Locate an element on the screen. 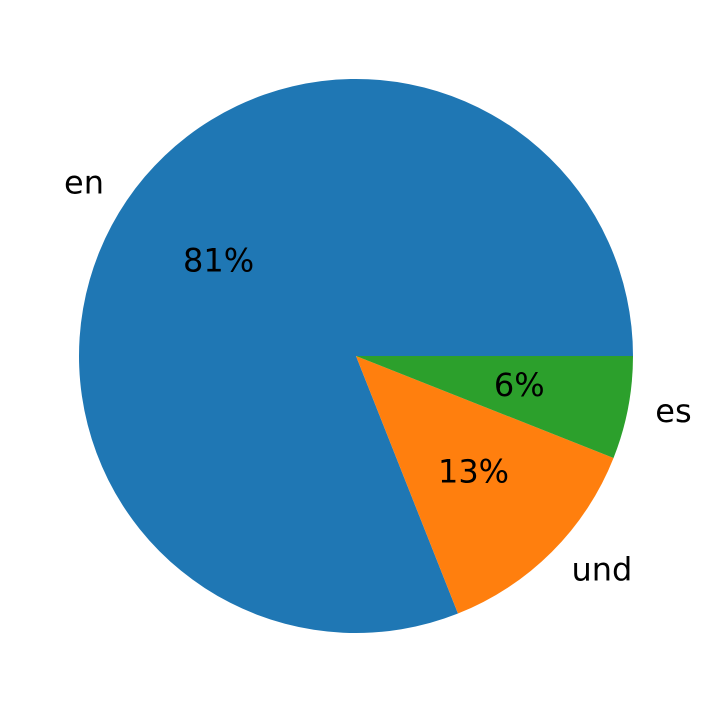 The width and height of the screenshot is (712, 713). percent-label: 81% is located at coordinates (218, 261).